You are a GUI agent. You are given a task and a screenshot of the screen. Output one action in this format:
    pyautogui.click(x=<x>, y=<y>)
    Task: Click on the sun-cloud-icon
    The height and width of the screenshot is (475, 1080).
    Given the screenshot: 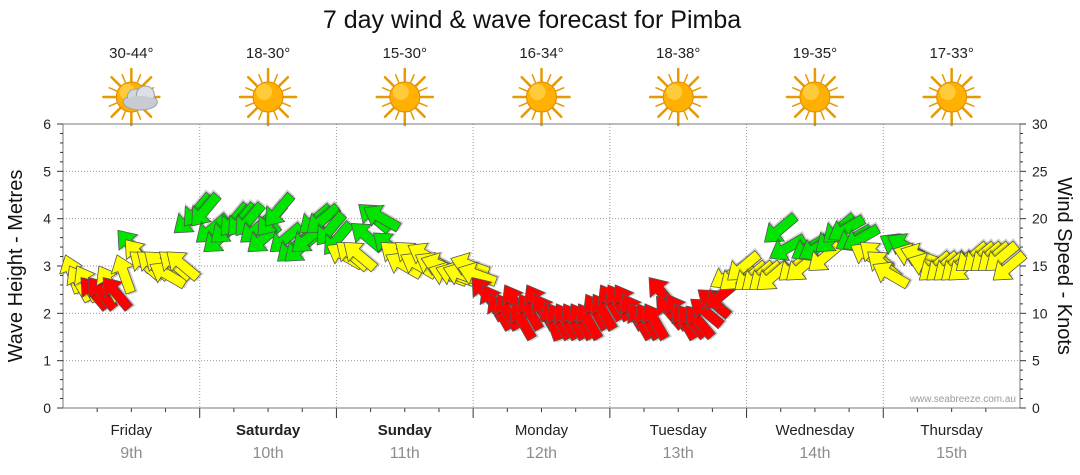 What is the action you would take?
    pyautogui.click(x=131, y=97)
    